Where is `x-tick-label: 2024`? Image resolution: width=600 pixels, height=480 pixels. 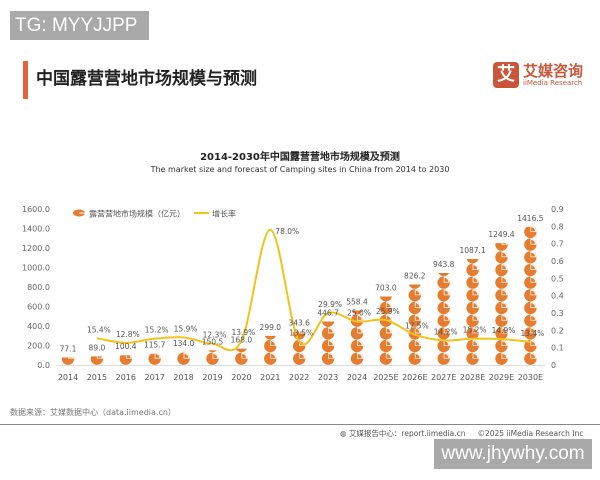
x-tick-label: 2024 is located at coordinates (357, 377).